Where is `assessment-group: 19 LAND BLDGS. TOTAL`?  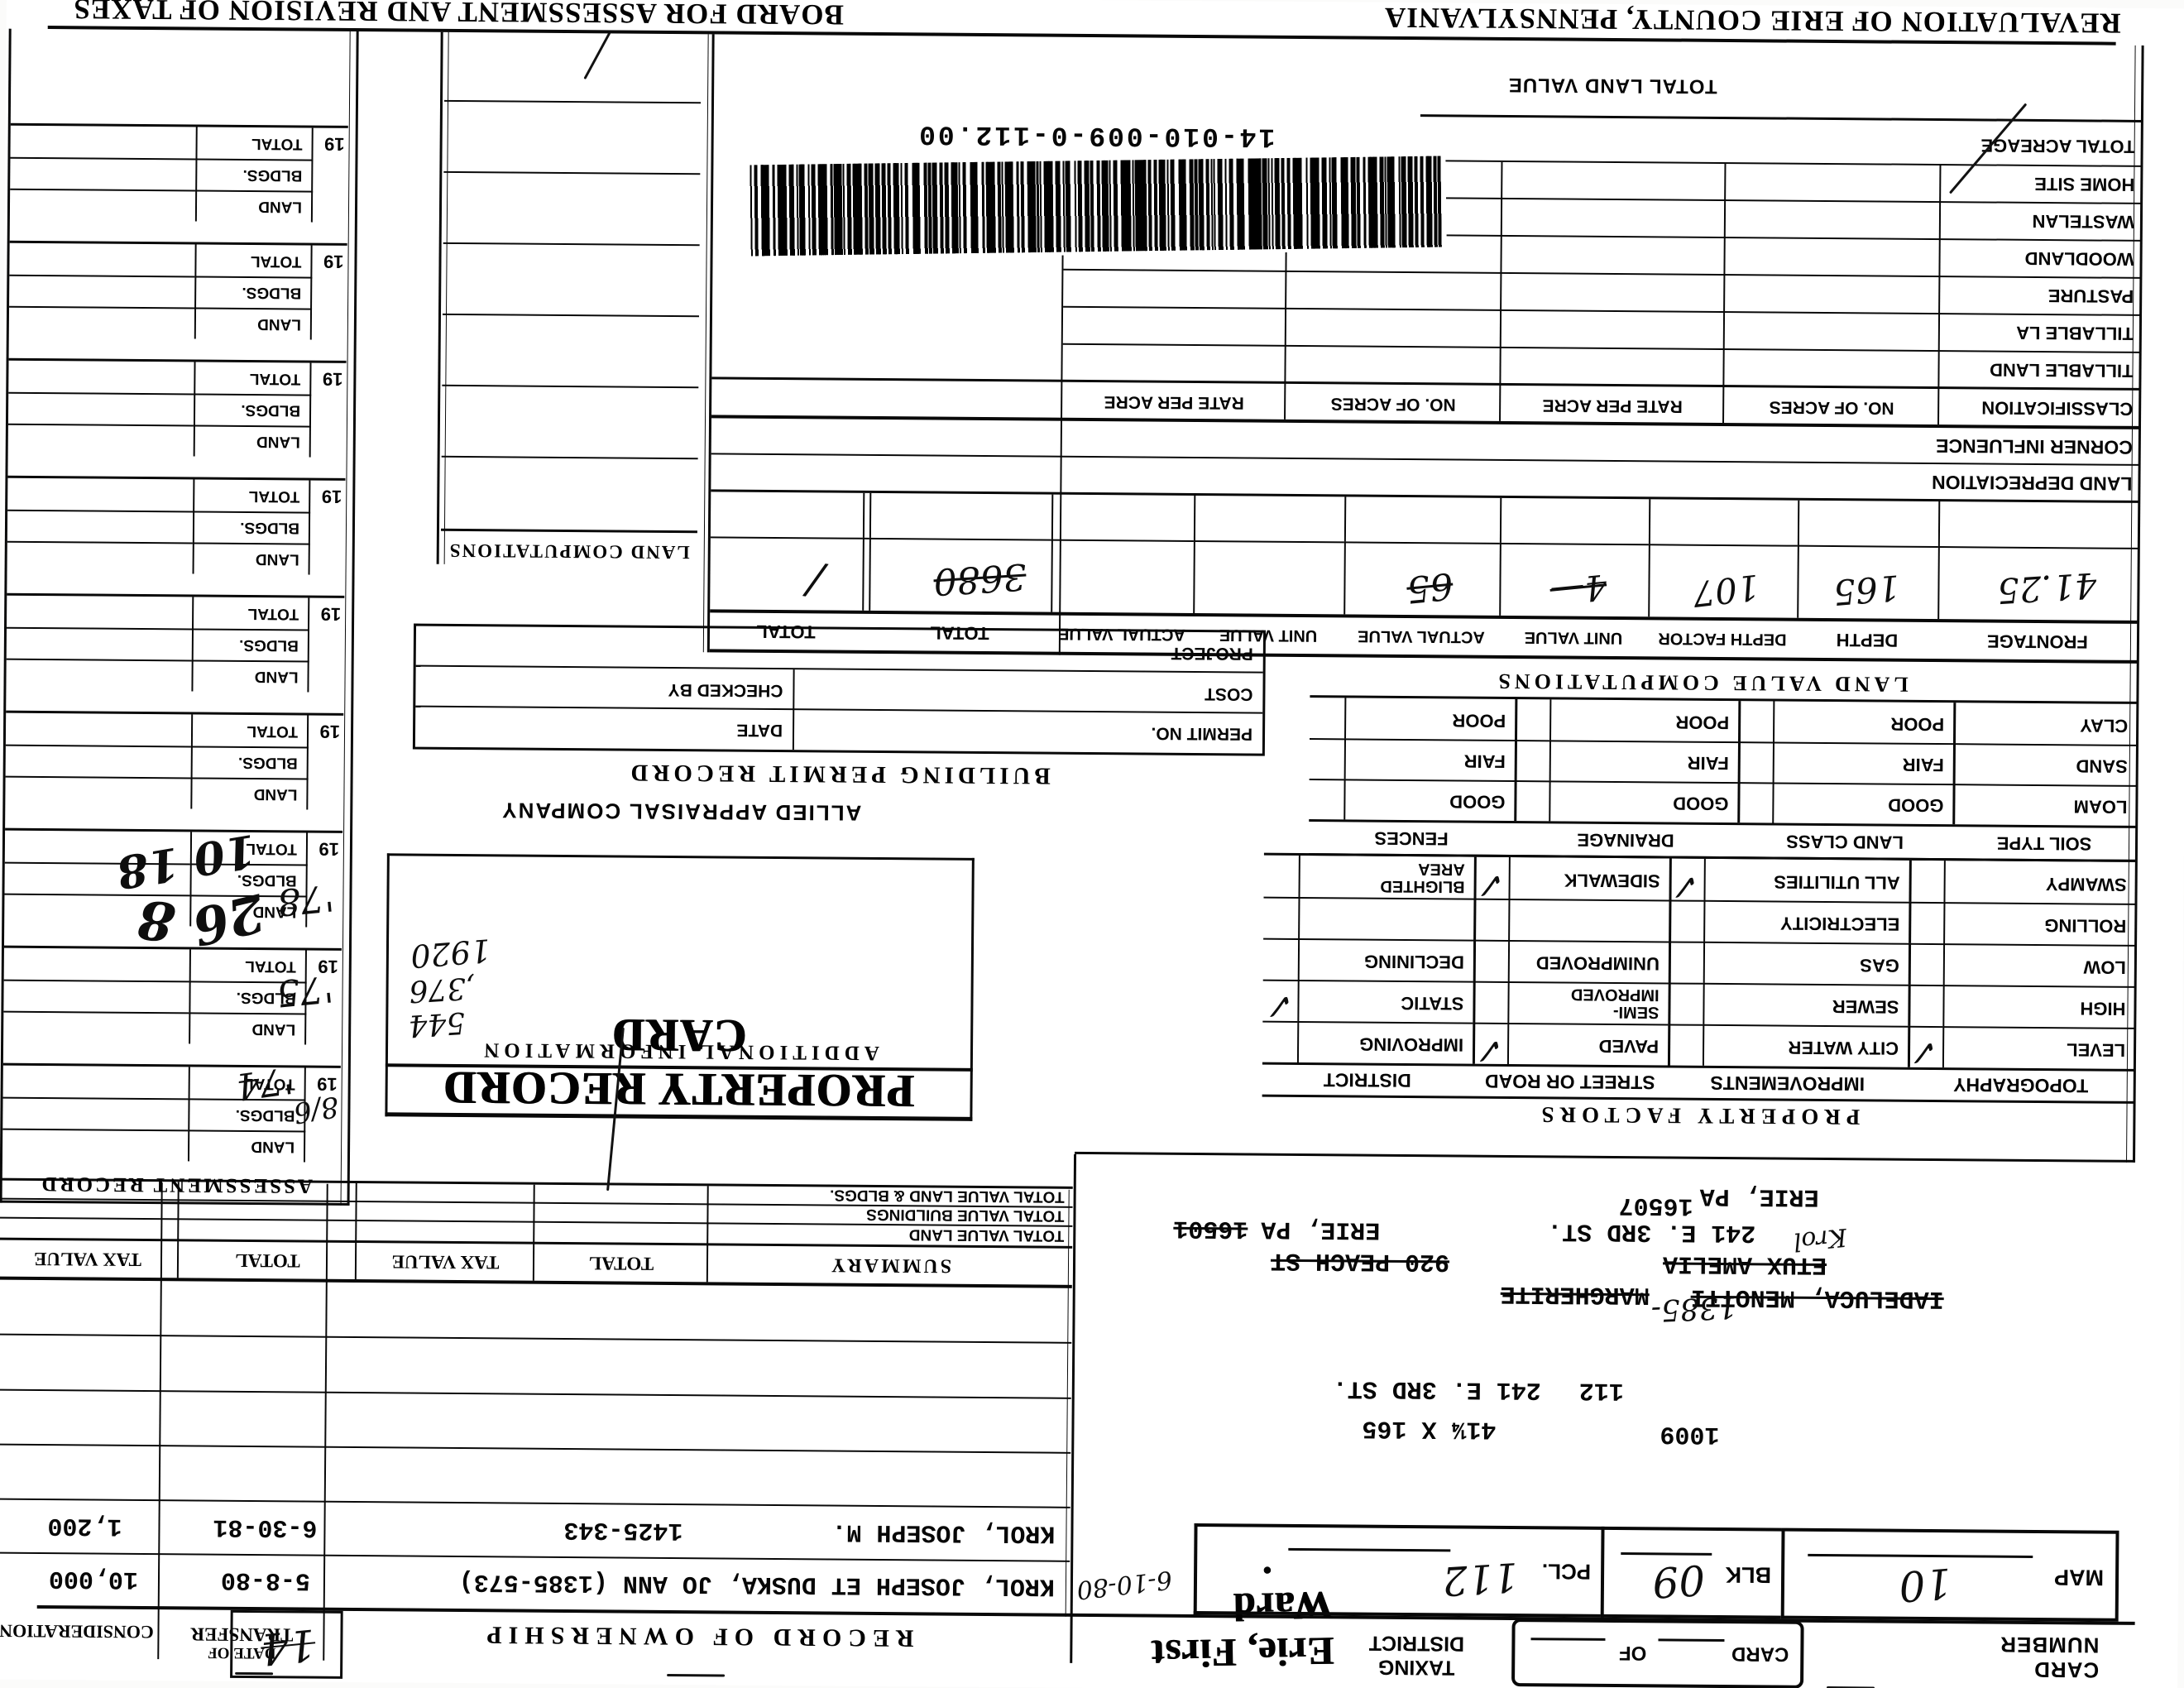
assessment-group: 19 LAND BLDGS. TOTAL is located at coordinates (174, 760).